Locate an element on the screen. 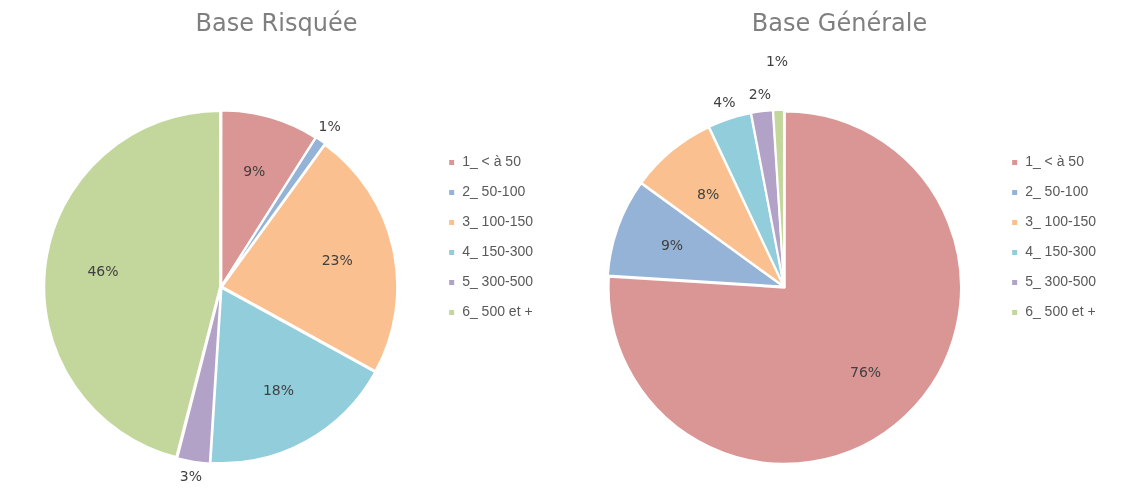 The height and width of the screenshot is (495, 1126). data-label: 4% is located at coordinates (724, 101).